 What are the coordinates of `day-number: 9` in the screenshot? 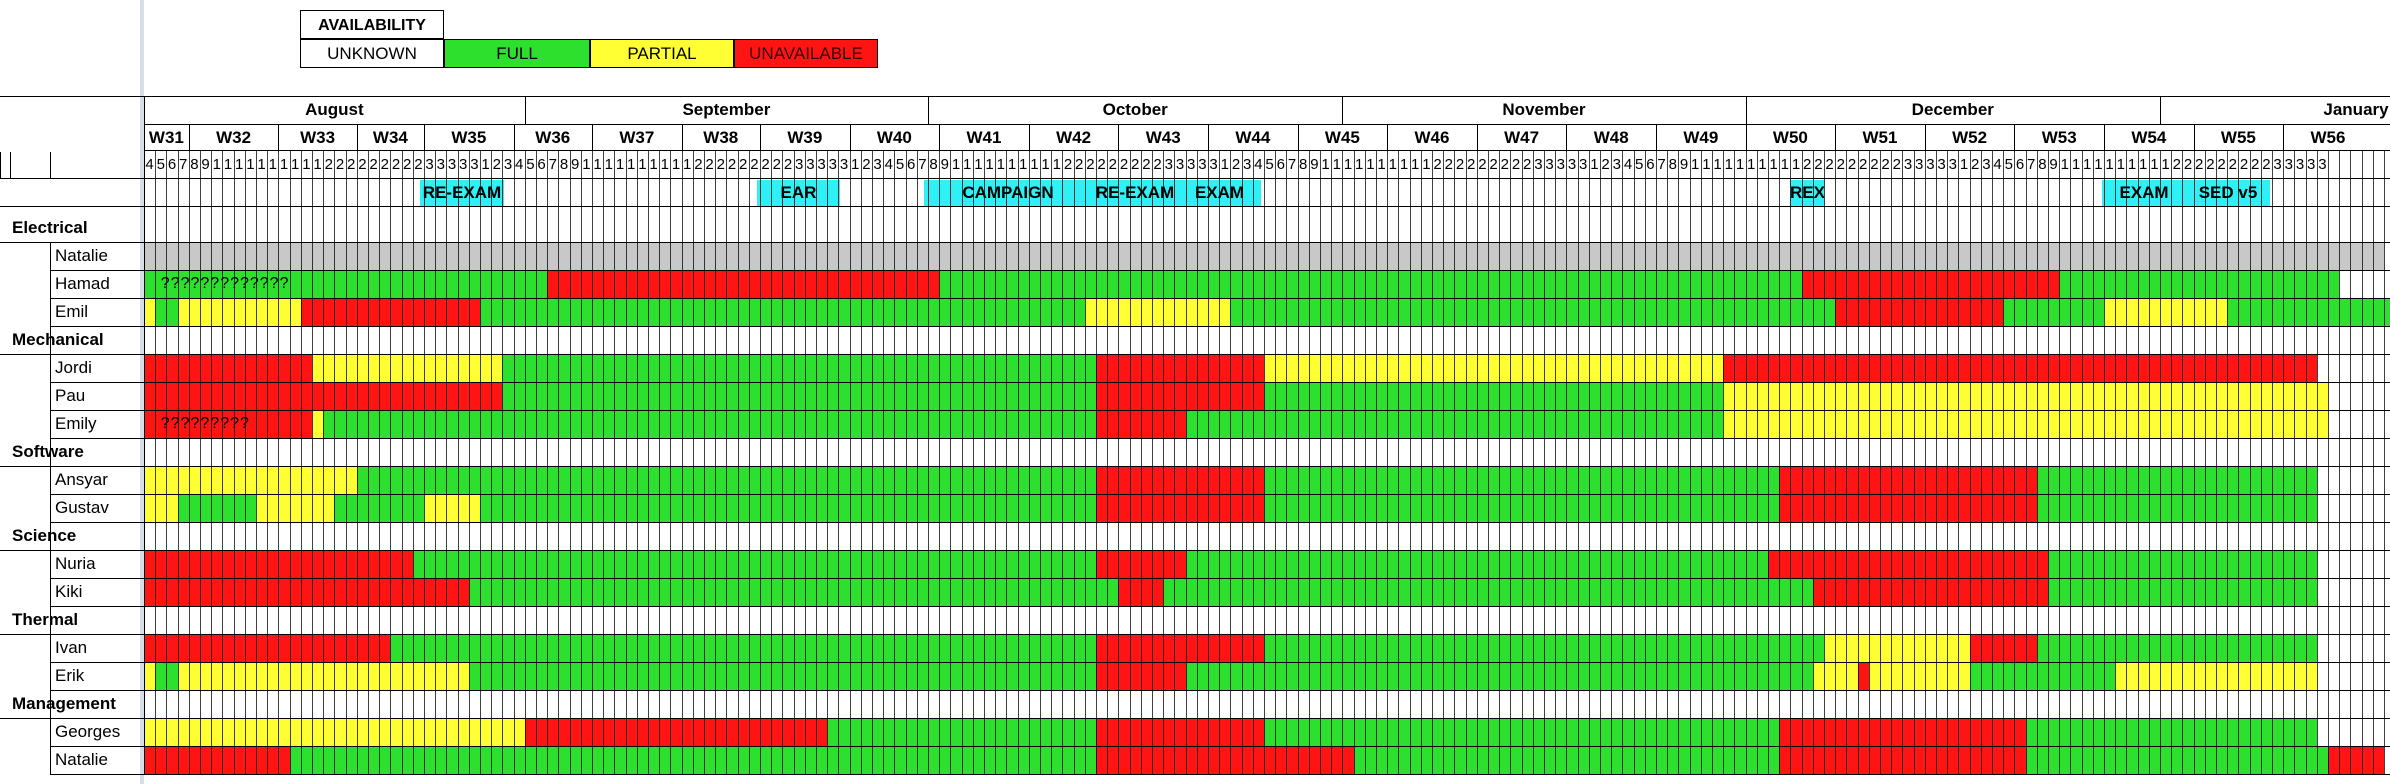 It's located at (575, 164).